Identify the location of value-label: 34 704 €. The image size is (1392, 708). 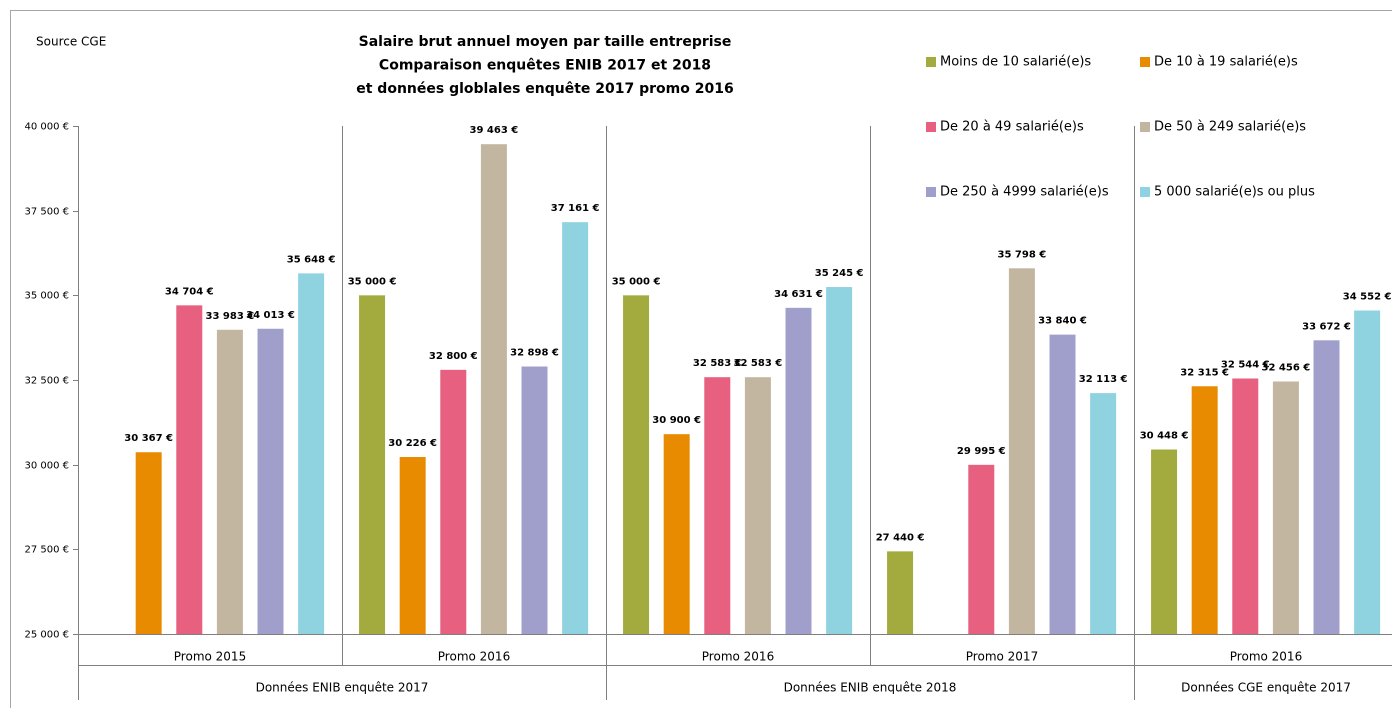
(189, 291).